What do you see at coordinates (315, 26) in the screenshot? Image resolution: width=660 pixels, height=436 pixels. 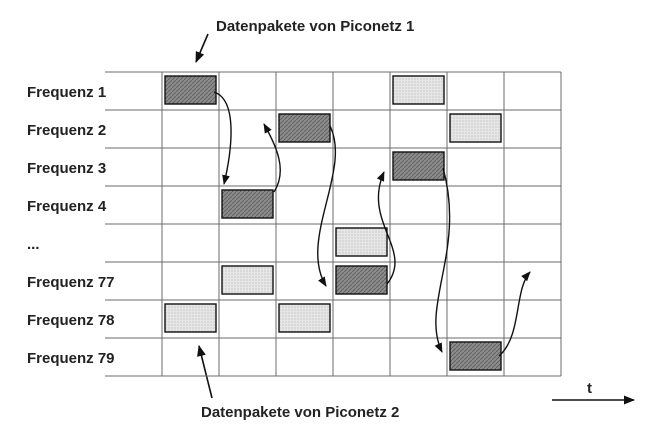 I see `caption-piconet-1: Datenpakete von Piconetz 1` at bounding box center [315, 26].